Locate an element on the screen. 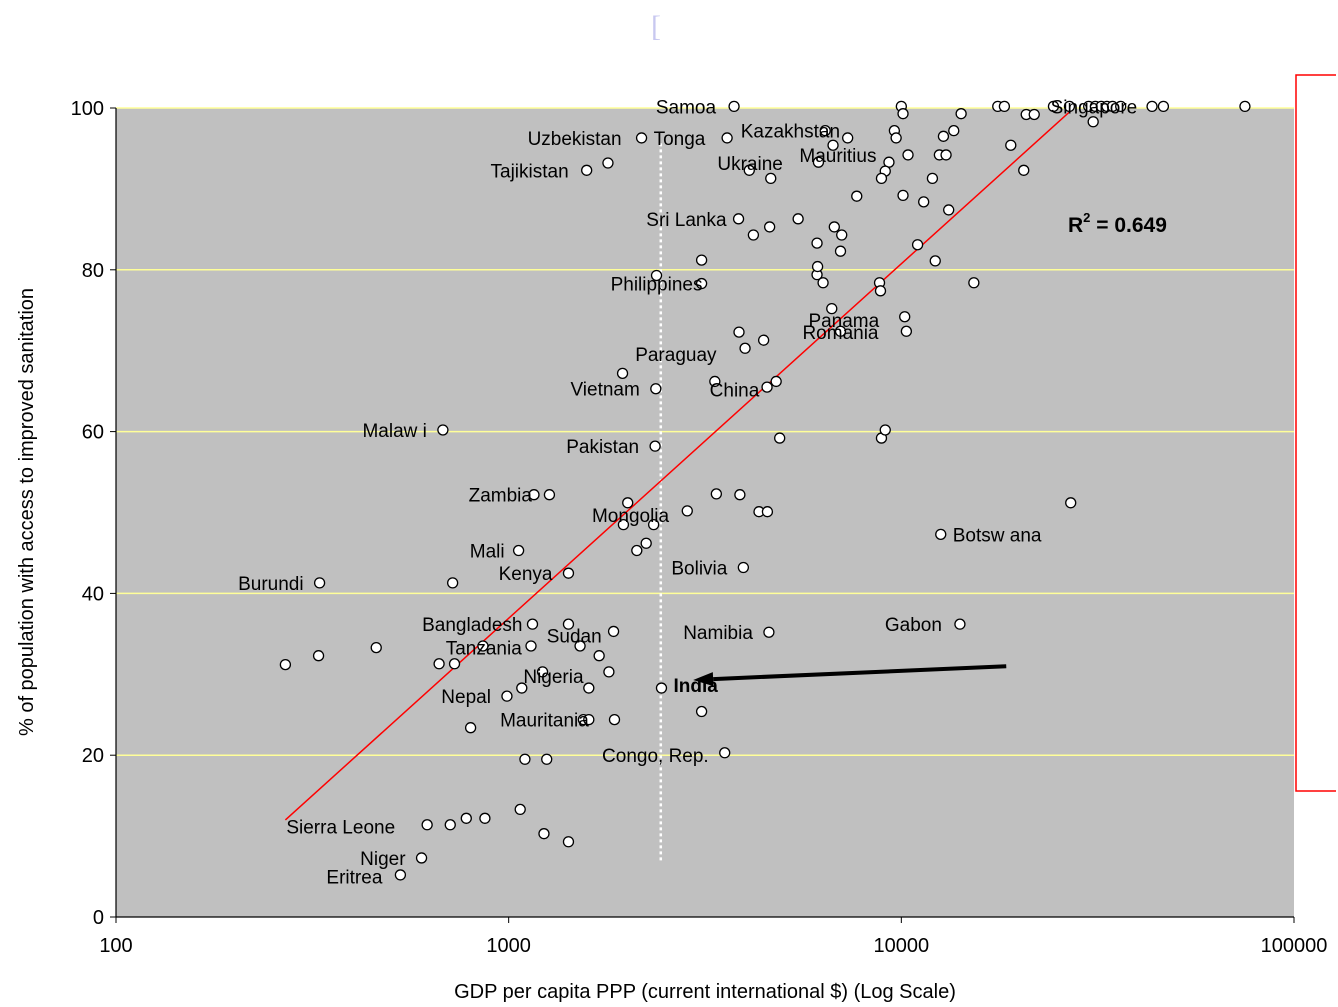 Image resolution: width=1338 pixels, height=1007 pixels. point-label: Romania is located at coordinates (840, 333).